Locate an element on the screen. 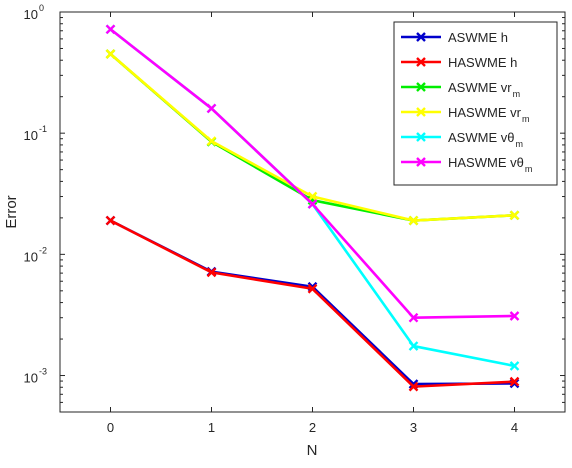  legend-entry: HASWME vr m is located at coordinates (465, 114).